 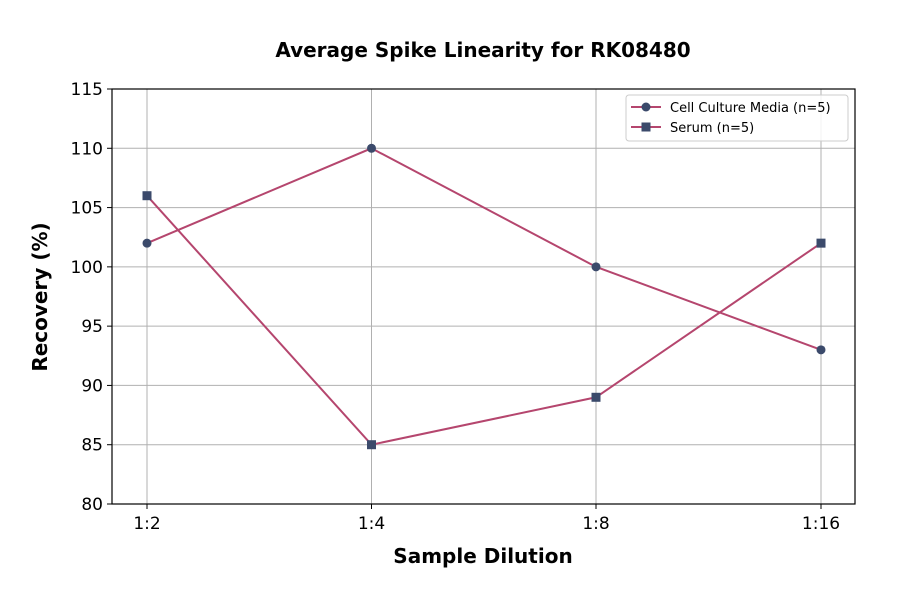 What do you see at coordinates (92, 446) in the screenshot?
I see `y-tick-label: 85` at bounding box center [92, 446].